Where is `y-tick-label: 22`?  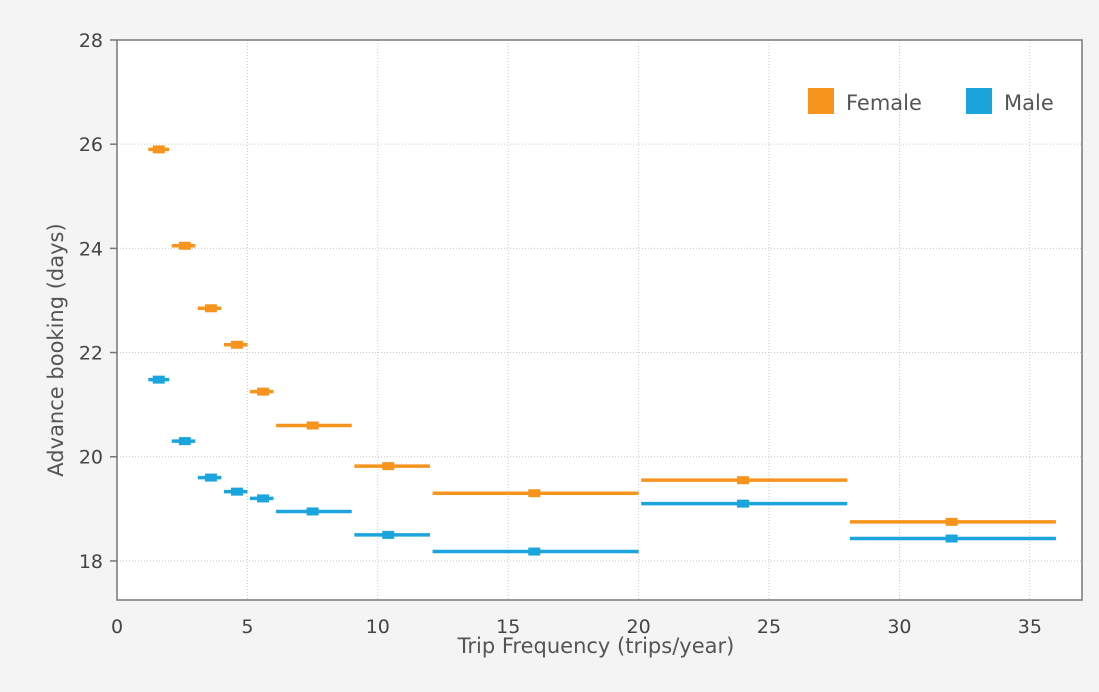
y-tick-label: 22 is located at coordinates (91, 354).